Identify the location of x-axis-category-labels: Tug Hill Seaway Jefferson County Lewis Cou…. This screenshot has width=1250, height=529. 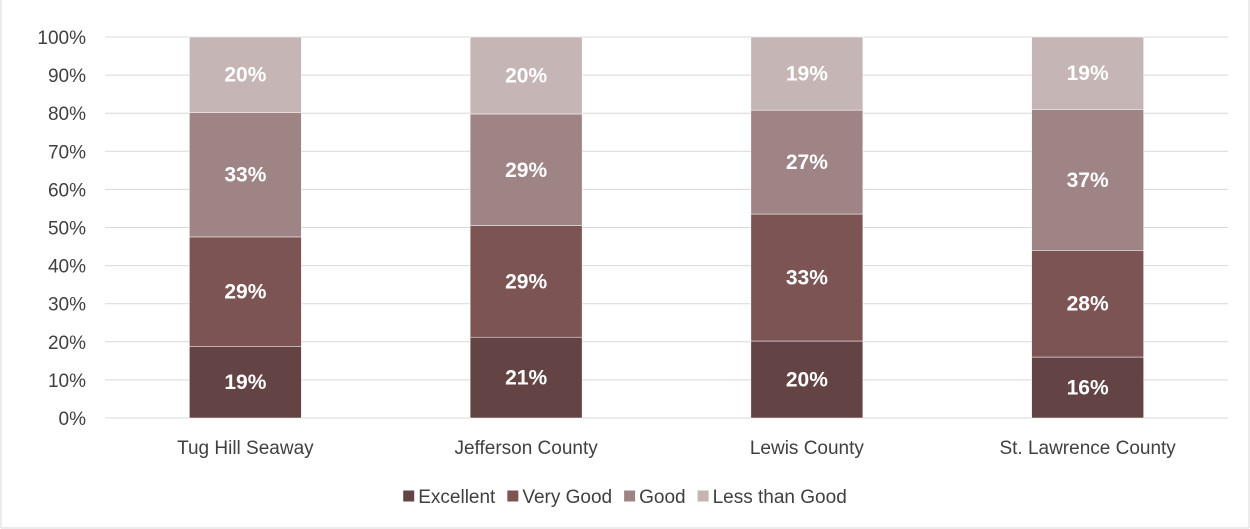
(676, 448).